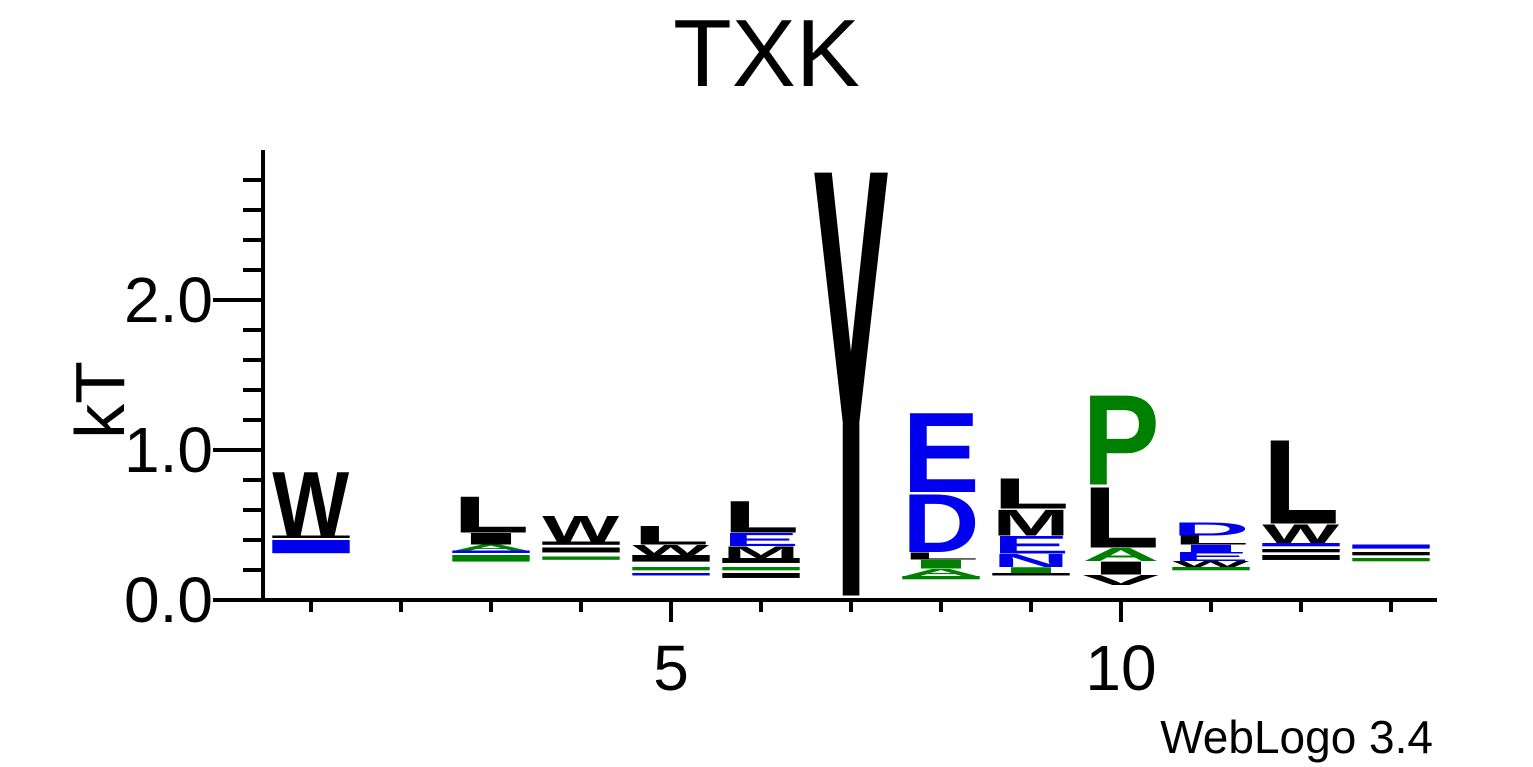  I want to click on x-tick-label: 10, so click(1120, 668).